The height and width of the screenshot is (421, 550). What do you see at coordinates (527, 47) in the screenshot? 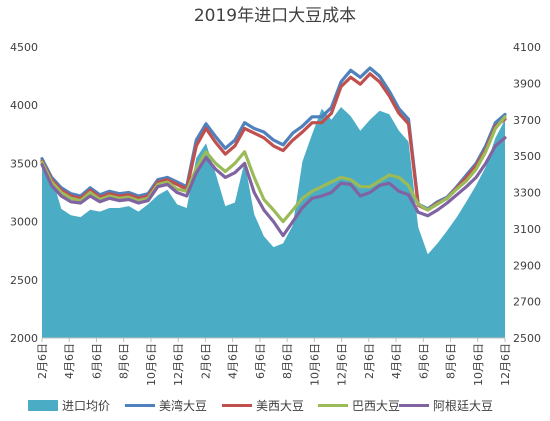
I see `y-right-tick-label: 4100` at bounding box center [527, 47].